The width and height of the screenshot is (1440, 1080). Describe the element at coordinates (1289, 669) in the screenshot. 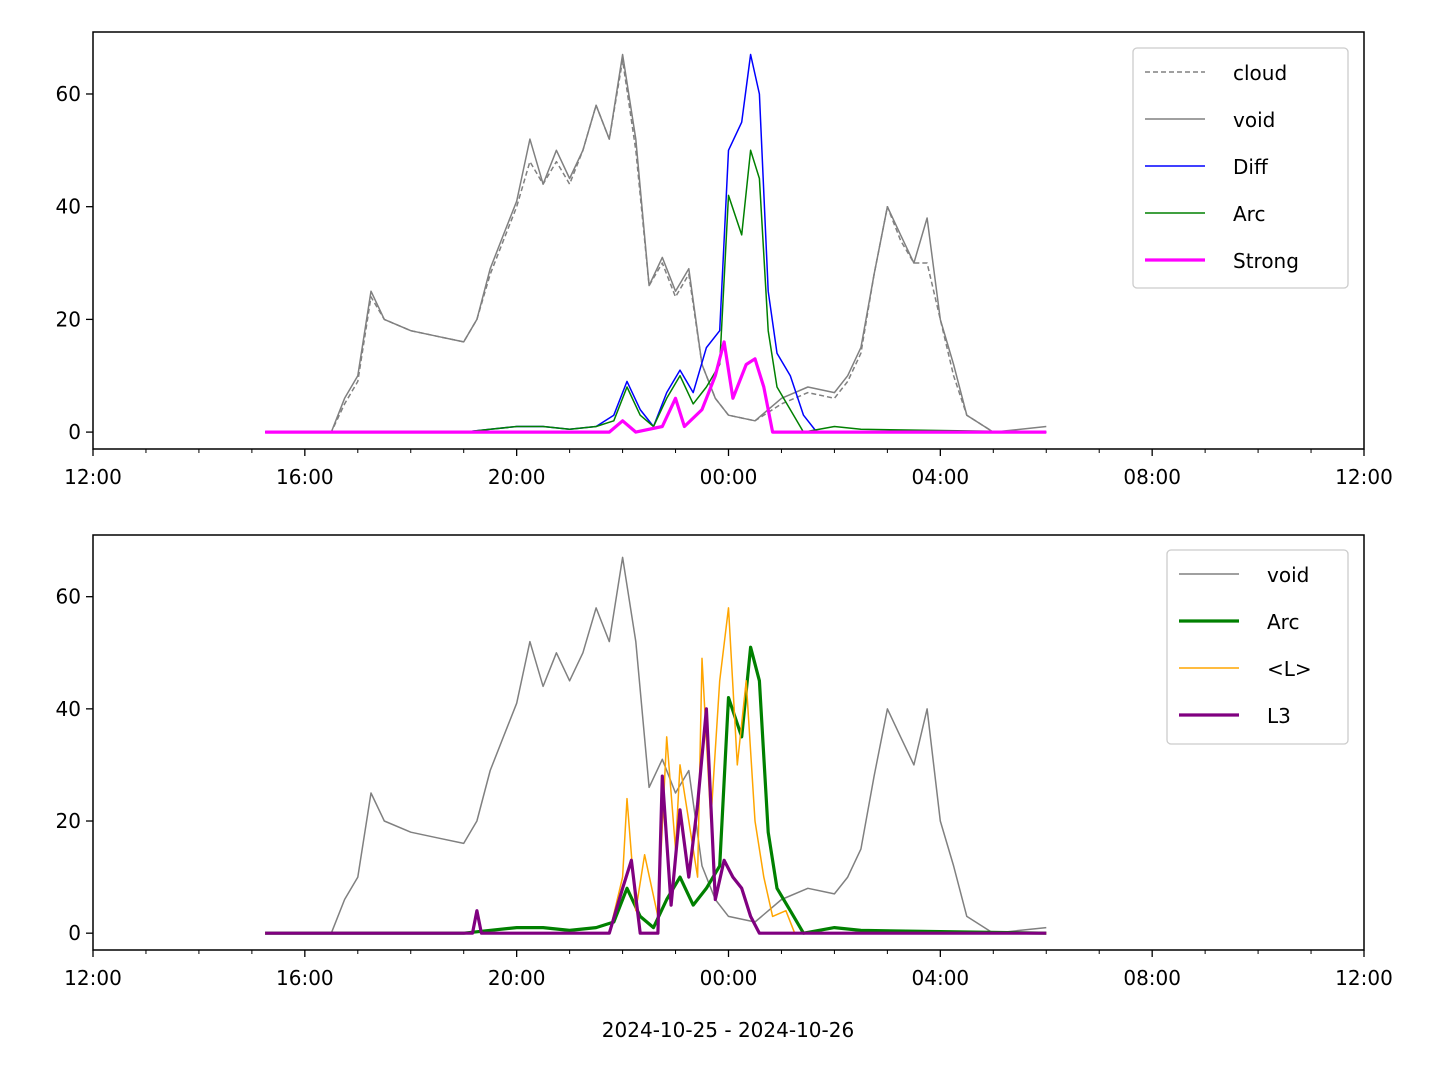

I see `legend-label: <L>` at that location.